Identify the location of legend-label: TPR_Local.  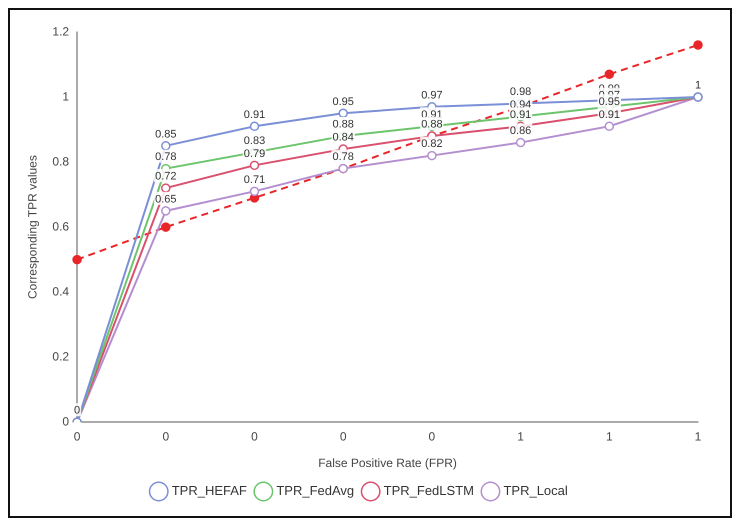
(535, 490).